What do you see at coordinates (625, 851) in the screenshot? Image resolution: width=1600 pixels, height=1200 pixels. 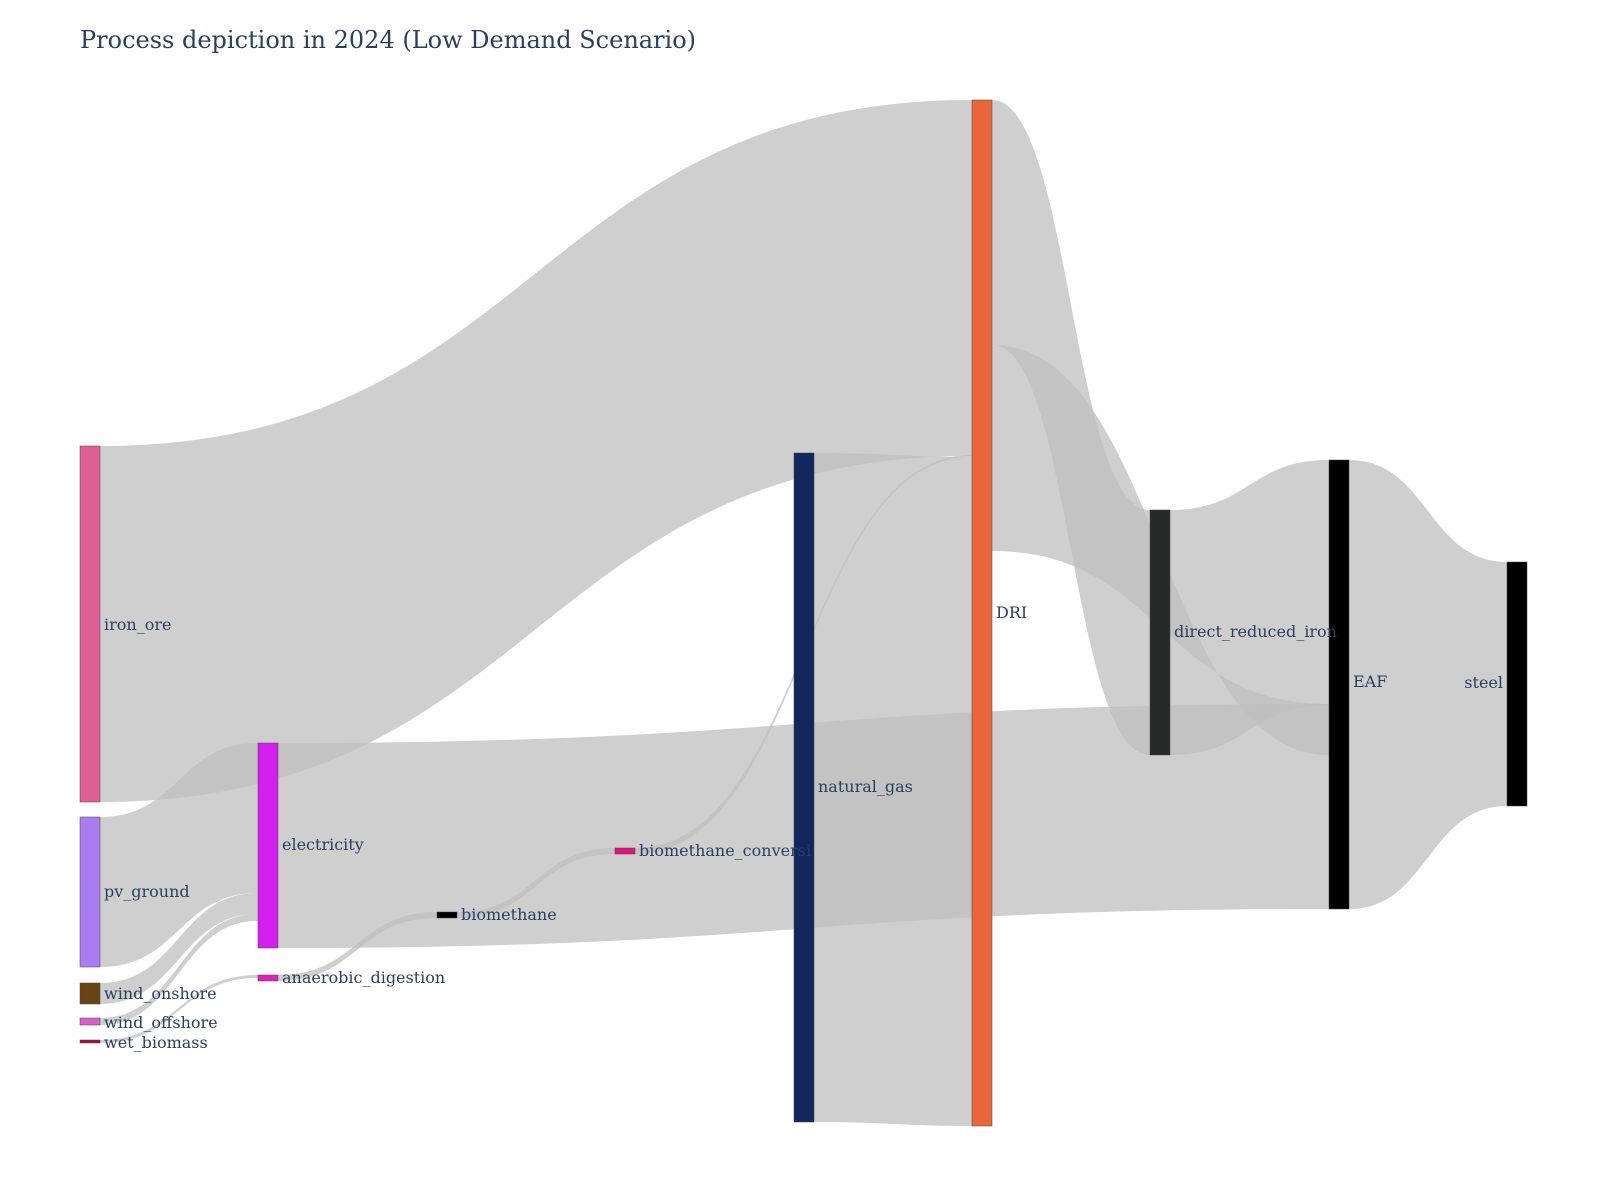 I see `node-biomethane_conversion` at bounding box center [625, 851].